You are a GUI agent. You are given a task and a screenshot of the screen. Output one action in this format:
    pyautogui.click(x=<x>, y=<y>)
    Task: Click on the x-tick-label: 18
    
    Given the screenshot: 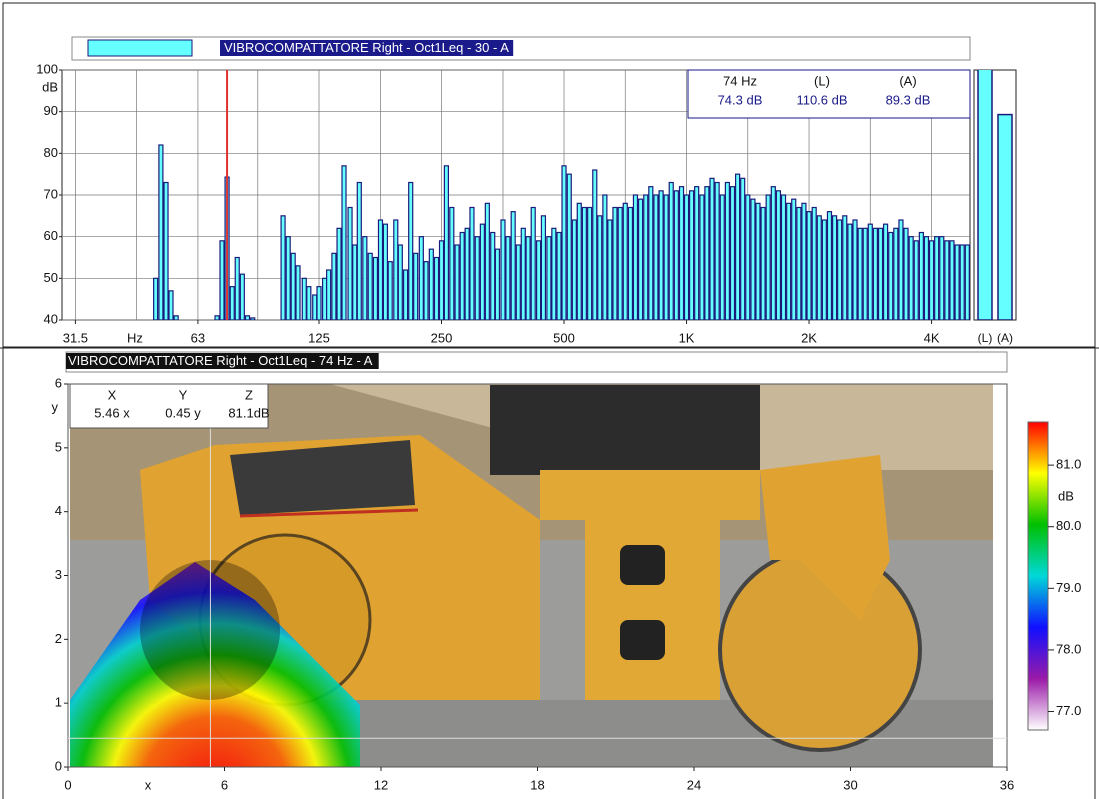 What is the action you would take?
    pyautogui.click(x=537, y=784)
    